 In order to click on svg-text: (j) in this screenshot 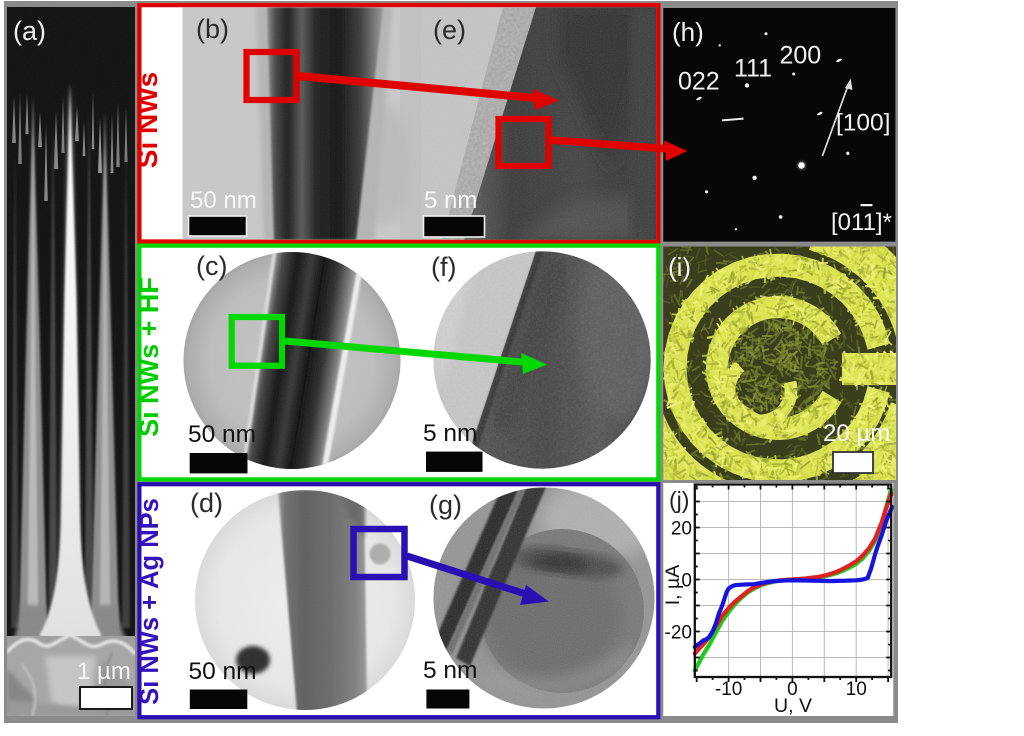, I will do `click(679, 500)`.